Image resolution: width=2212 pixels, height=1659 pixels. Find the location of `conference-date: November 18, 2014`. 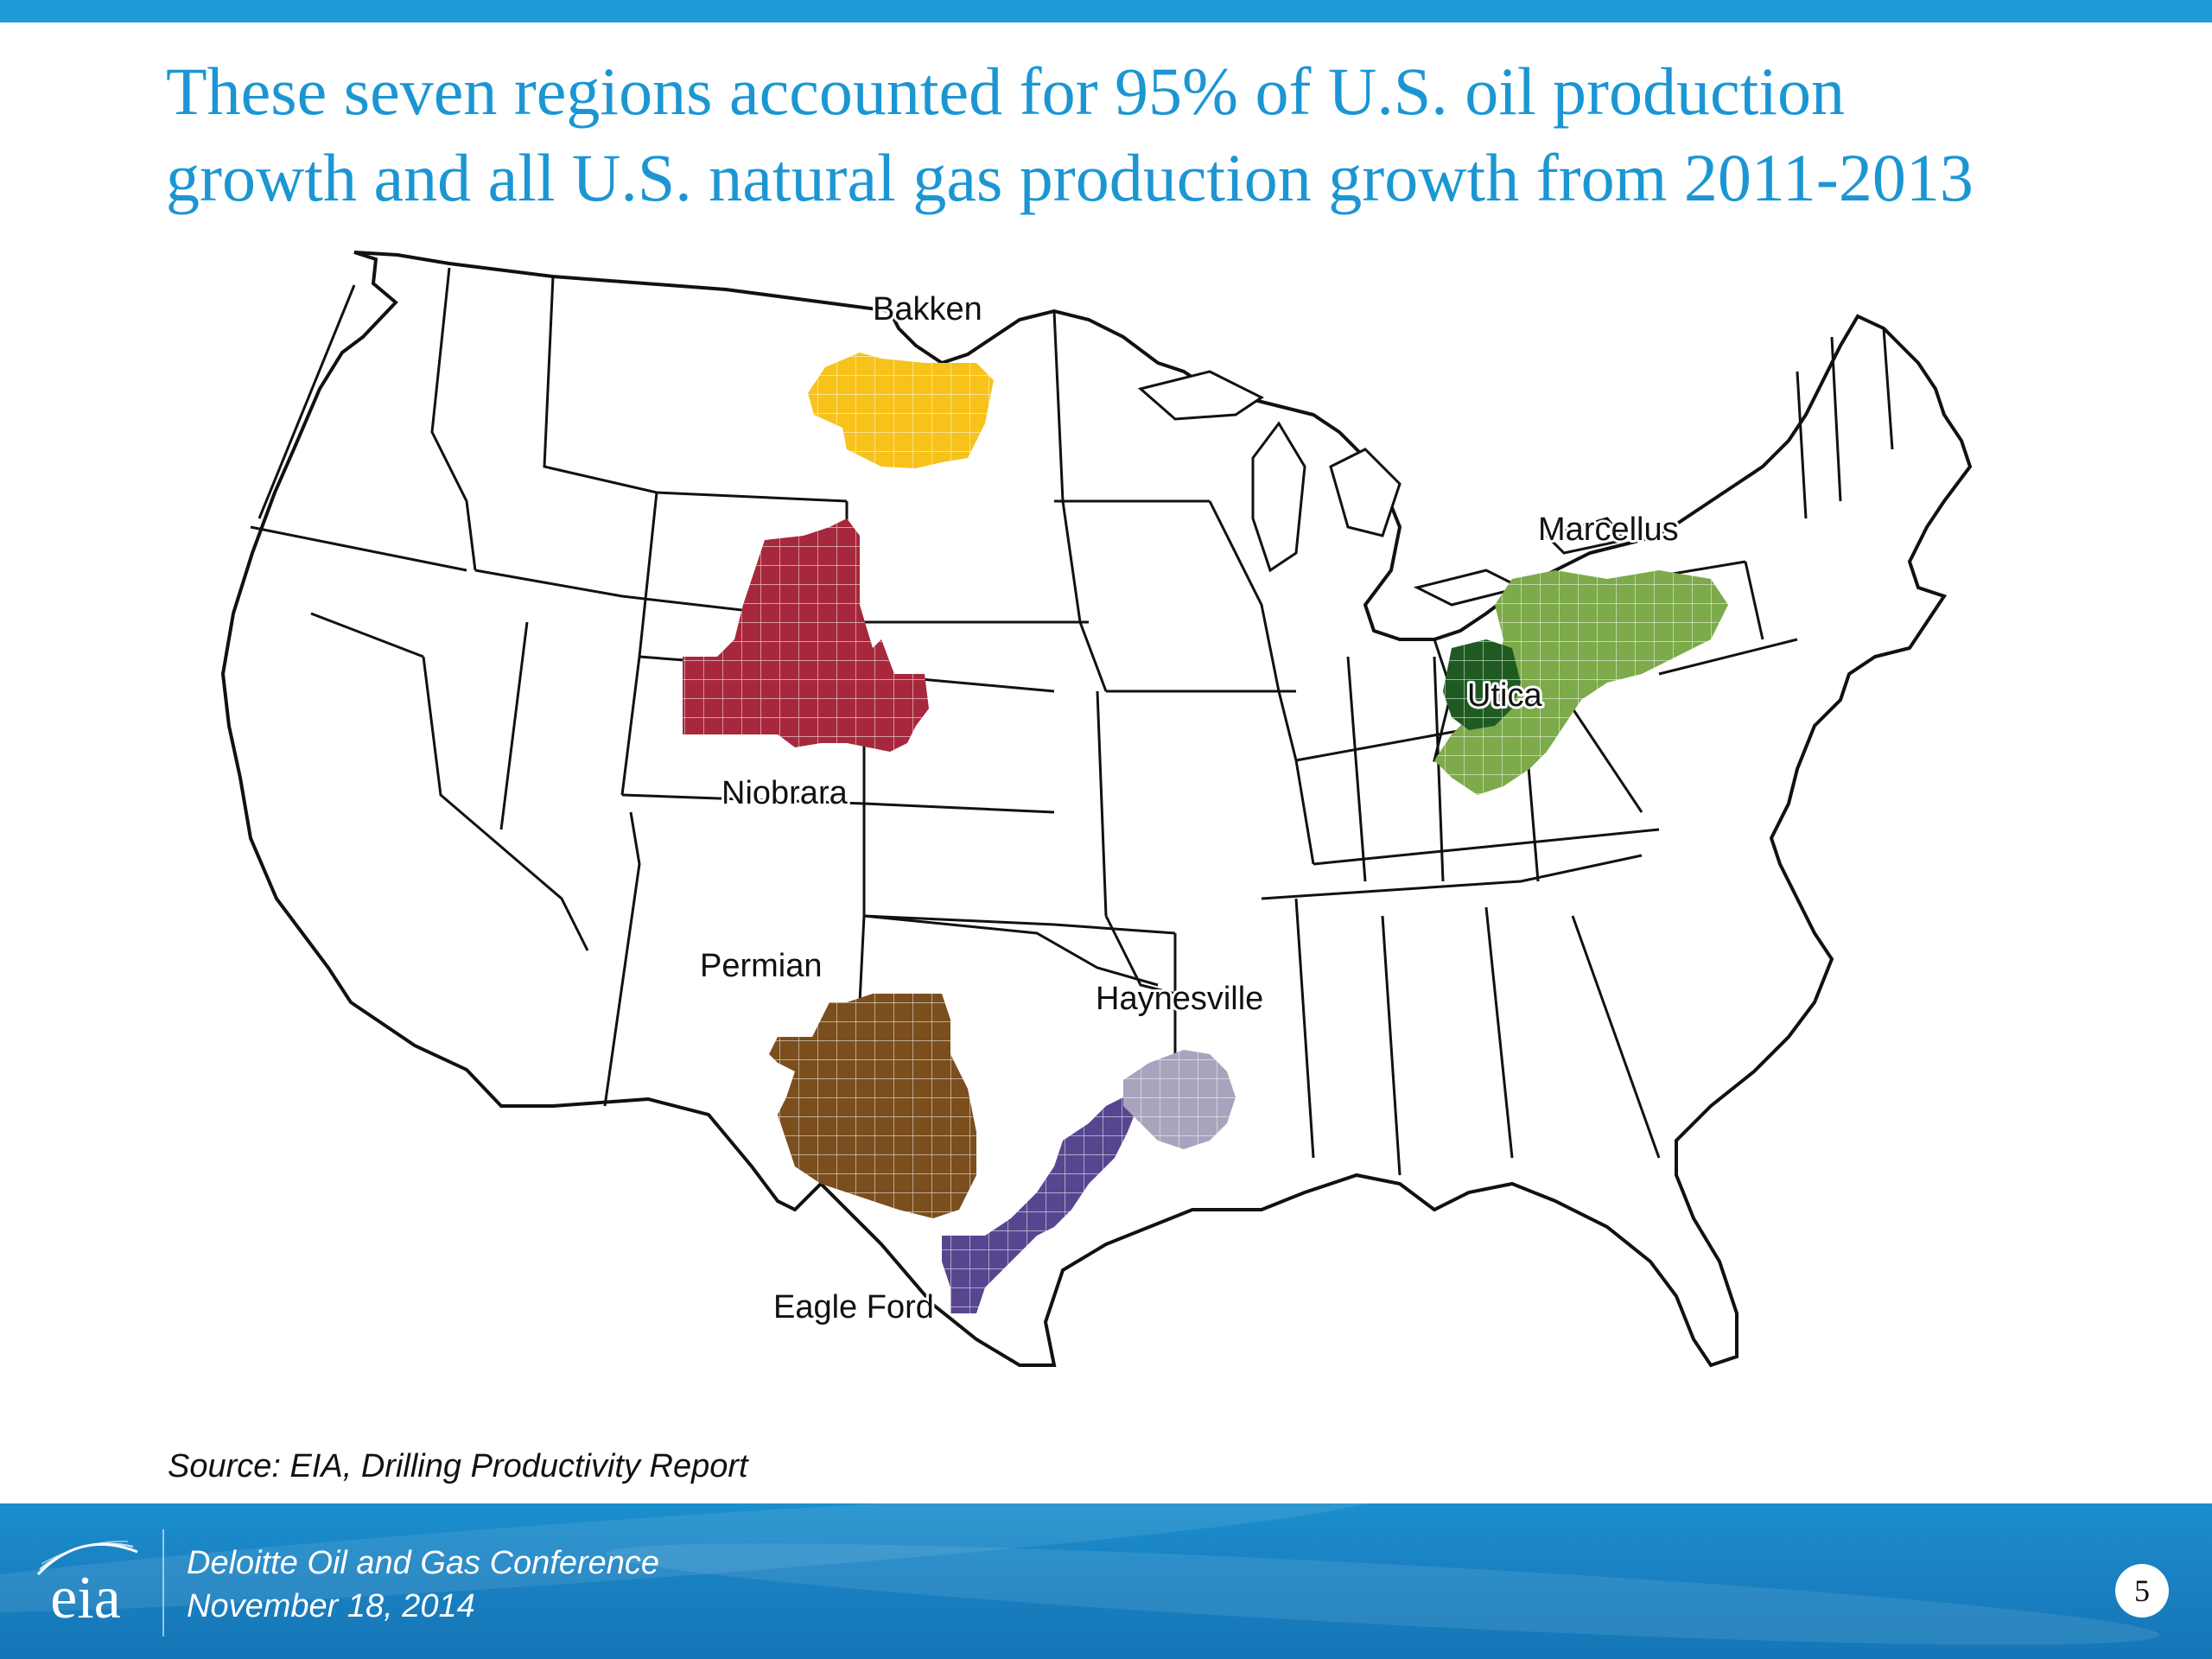

conference-date: November 18, 2014 is located at coordinates (331, 1606).